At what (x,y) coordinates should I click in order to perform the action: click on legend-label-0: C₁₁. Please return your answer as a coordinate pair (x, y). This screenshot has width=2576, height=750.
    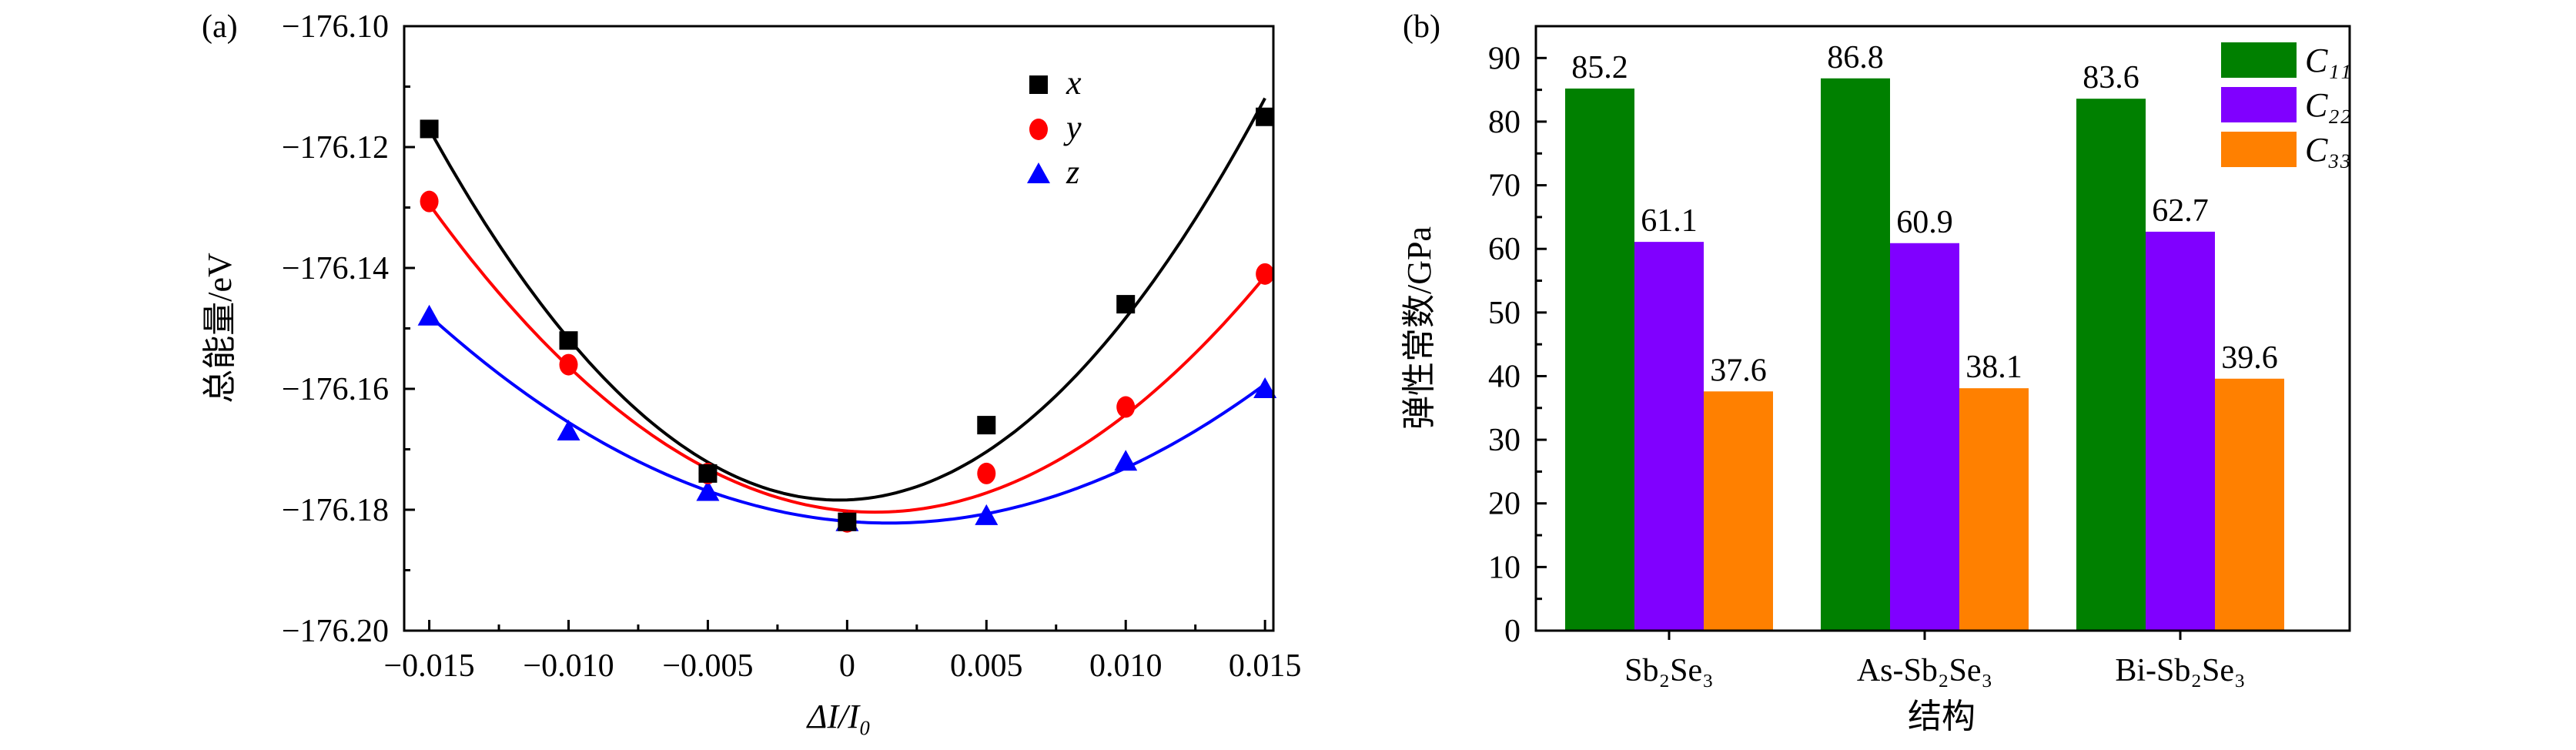
    Looking at the image, I should click on (2328, 60).